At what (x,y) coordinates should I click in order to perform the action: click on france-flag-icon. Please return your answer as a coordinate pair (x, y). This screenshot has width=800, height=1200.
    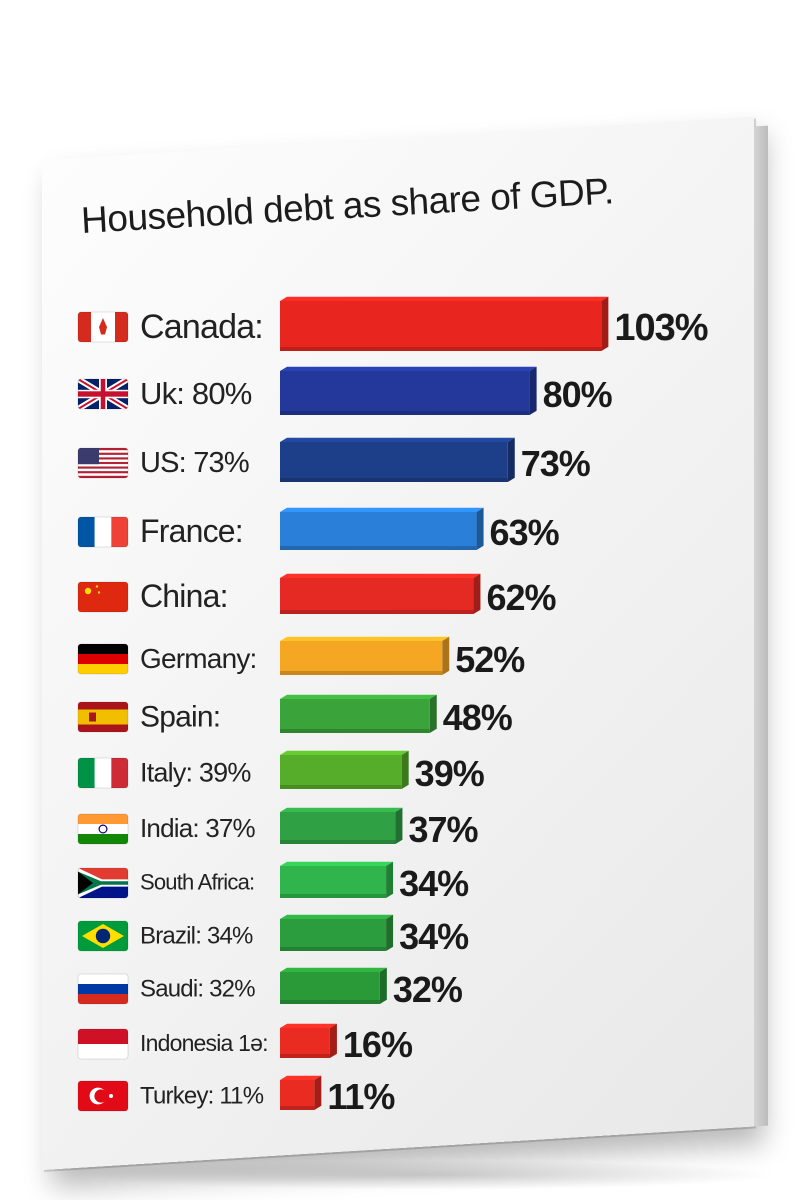
    Looking at the image, I should click on (103, 532).